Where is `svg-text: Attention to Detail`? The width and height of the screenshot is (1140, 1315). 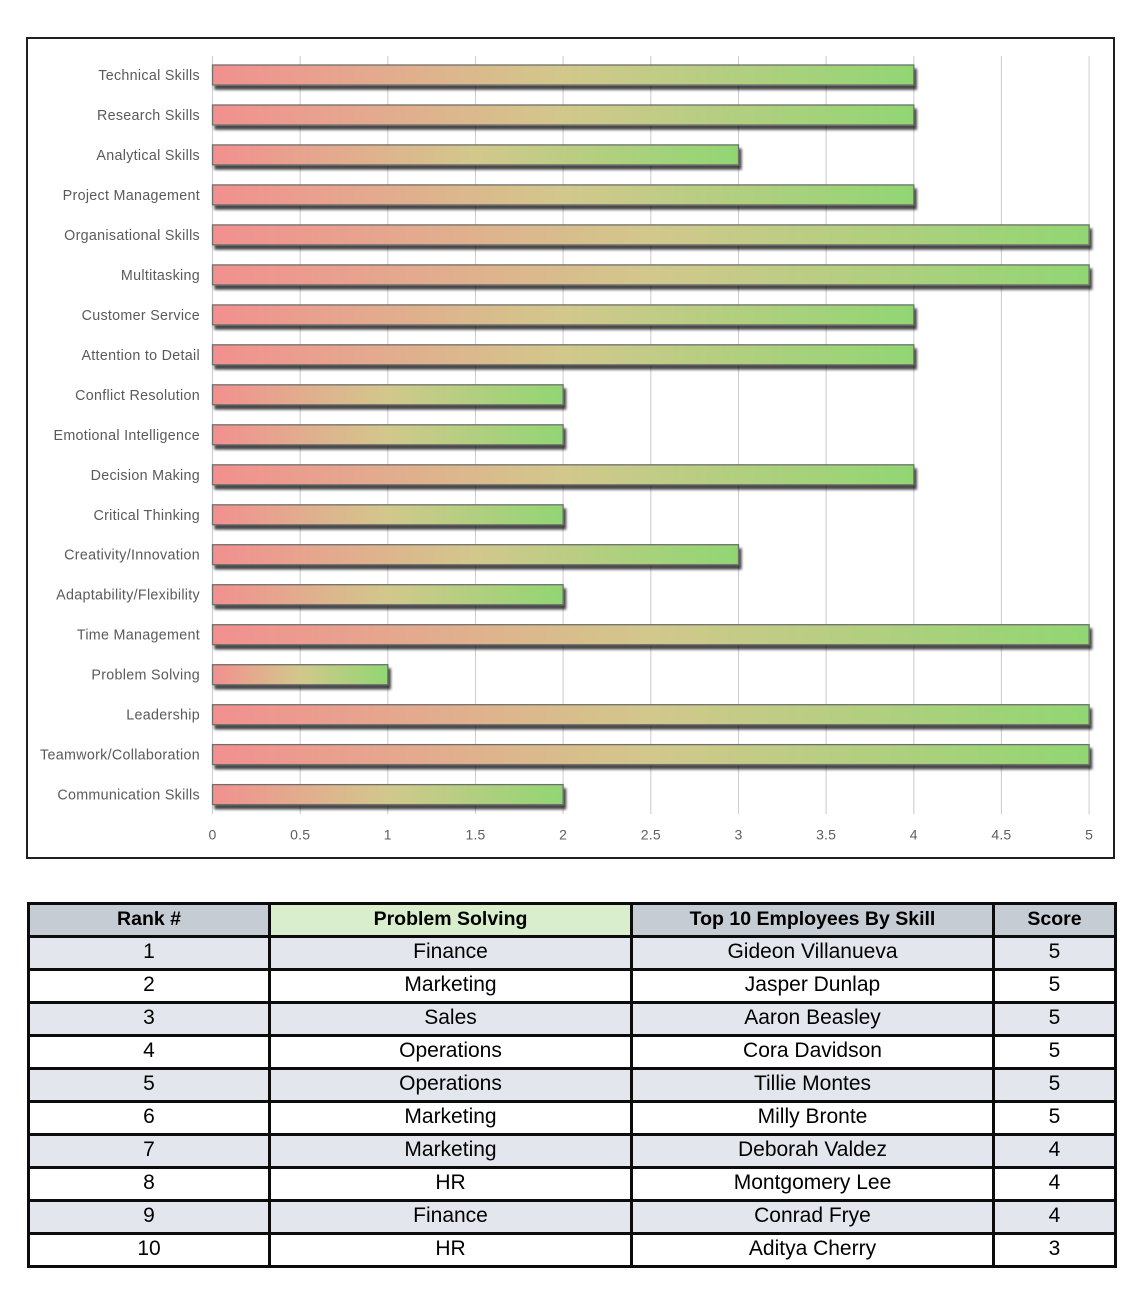
svg-text: Attention to Detail is located at coordinates (140, 356).